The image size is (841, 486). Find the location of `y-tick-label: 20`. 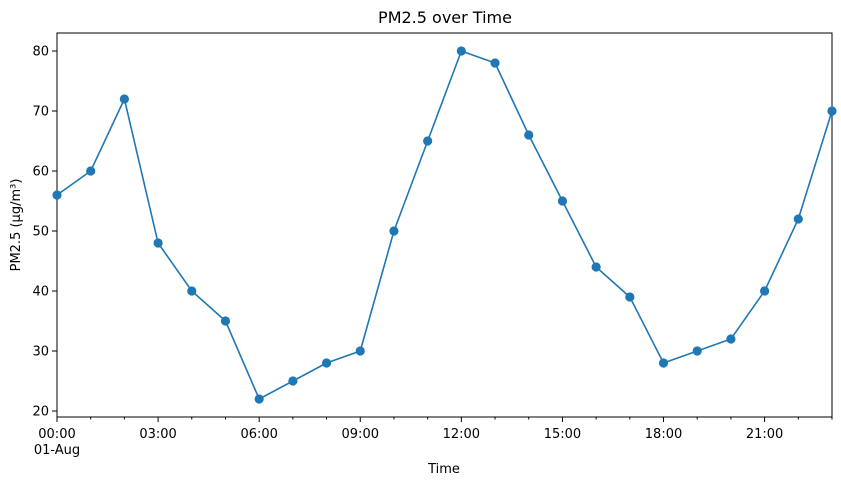

y-tick-label: 20 is located at coordinates (40, 412).